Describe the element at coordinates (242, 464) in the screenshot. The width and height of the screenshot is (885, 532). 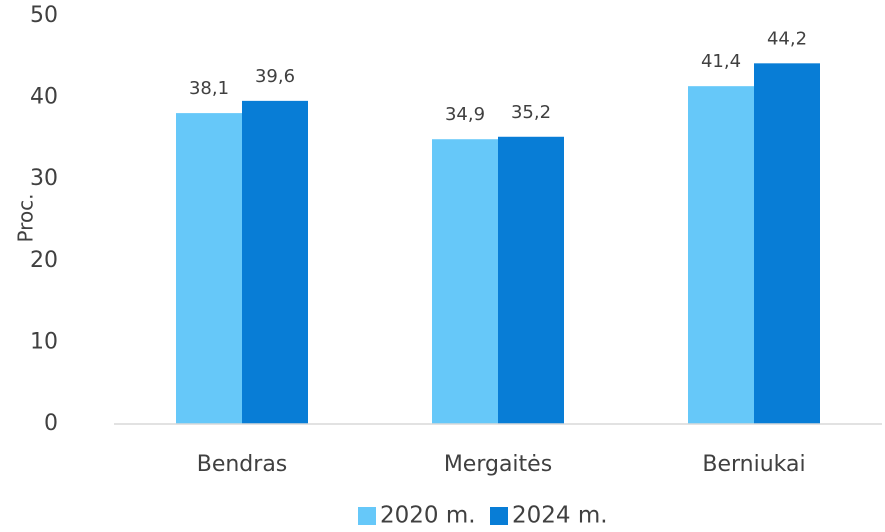
I see `x-tick-label: Bendras` at that location.